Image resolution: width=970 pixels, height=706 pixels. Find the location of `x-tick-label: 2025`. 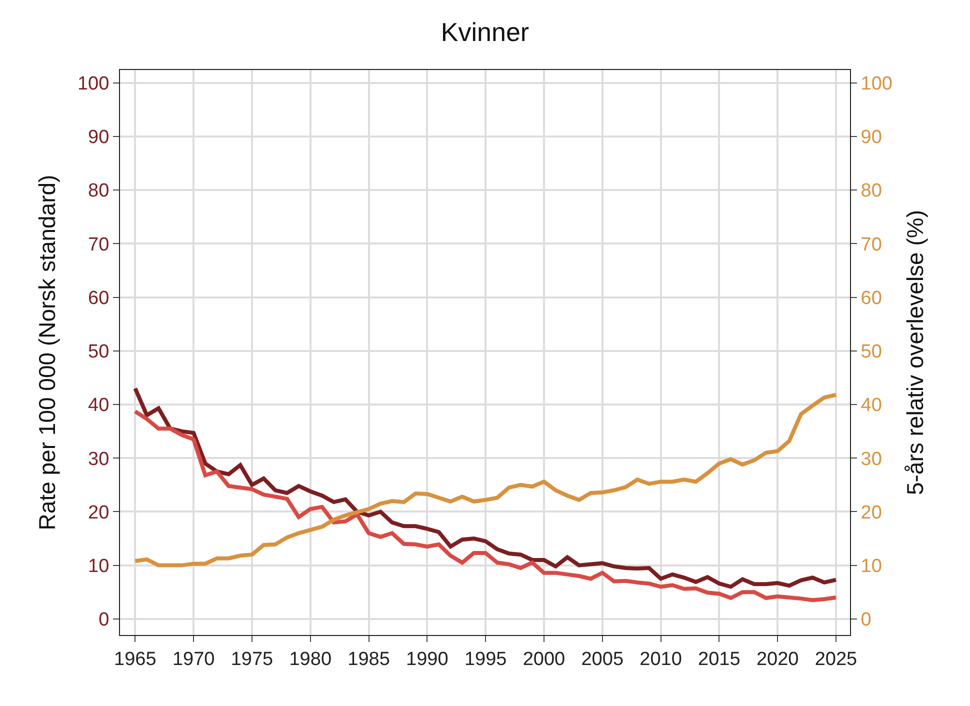

x-tick-label: 2025 is located at coordinates (836, 659).